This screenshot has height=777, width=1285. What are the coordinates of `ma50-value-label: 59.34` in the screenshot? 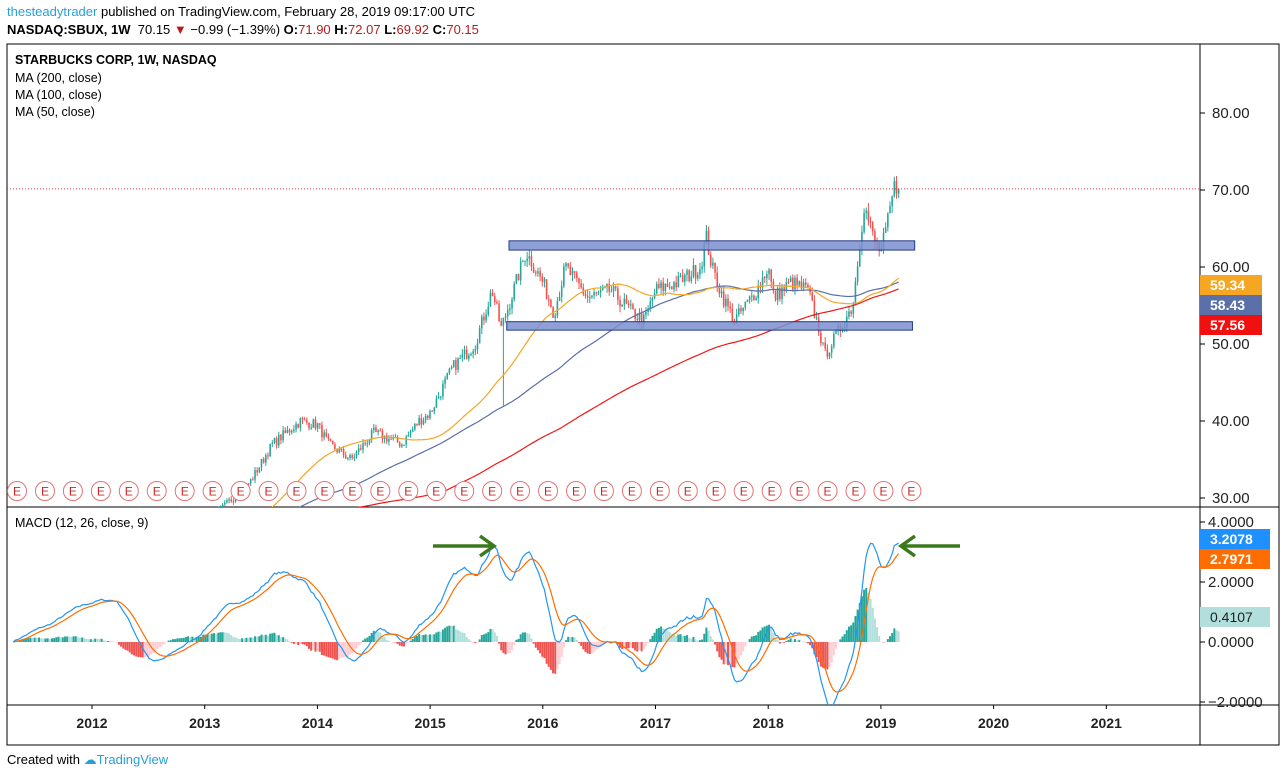 It's located at (1227, 285).